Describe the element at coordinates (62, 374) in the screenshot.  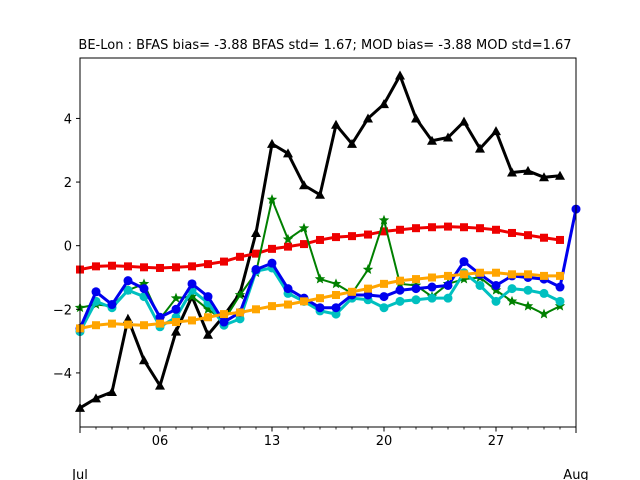
I see `y-tick-label: −4` at that location.